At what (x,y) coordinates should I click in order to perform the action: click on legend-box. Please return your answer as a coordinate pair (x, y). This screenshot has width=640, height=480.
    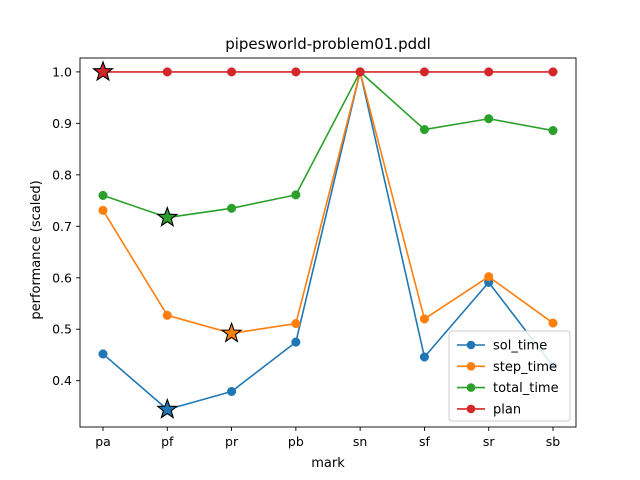
    Looking at the image, I should click on (509, 376).